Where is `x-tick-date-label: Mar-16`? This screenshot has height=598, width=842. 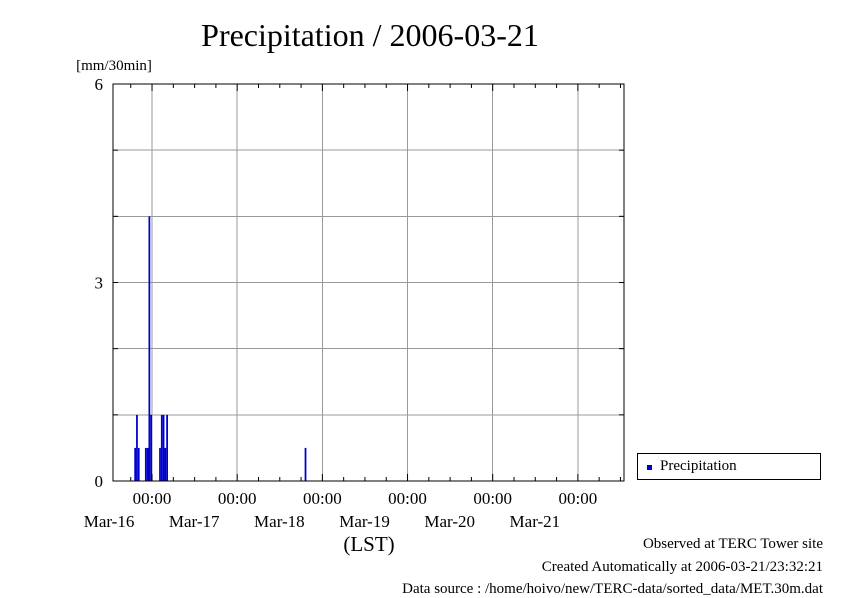
x-tick-date-label: Mar-16 is located at coordinates (109, 521).